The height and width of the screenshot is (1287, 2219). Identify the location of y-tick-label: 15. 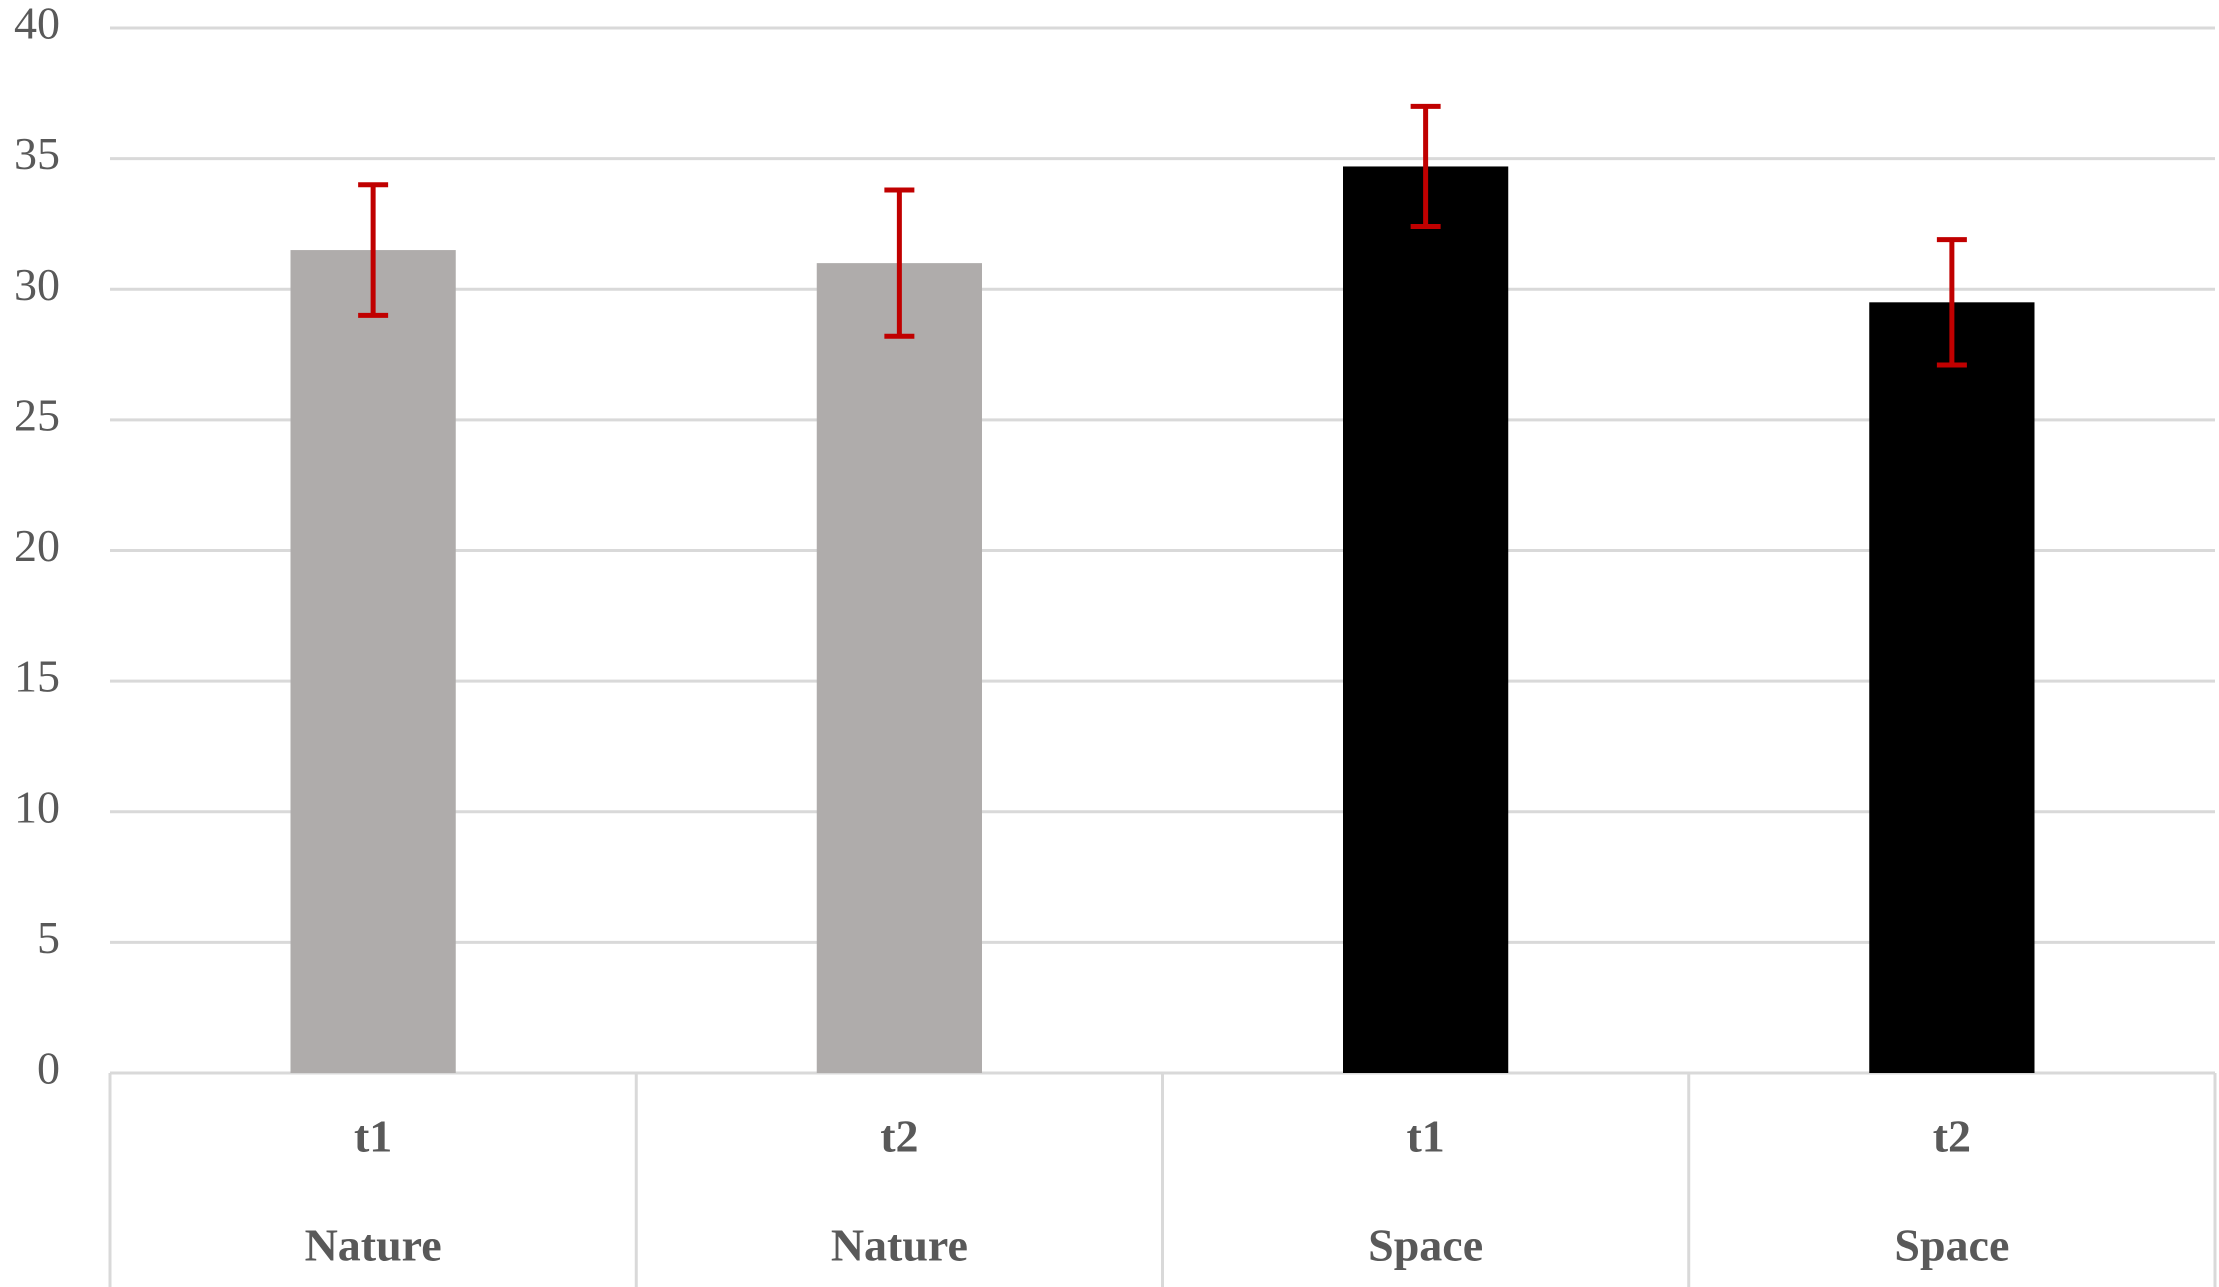
(37, 676).